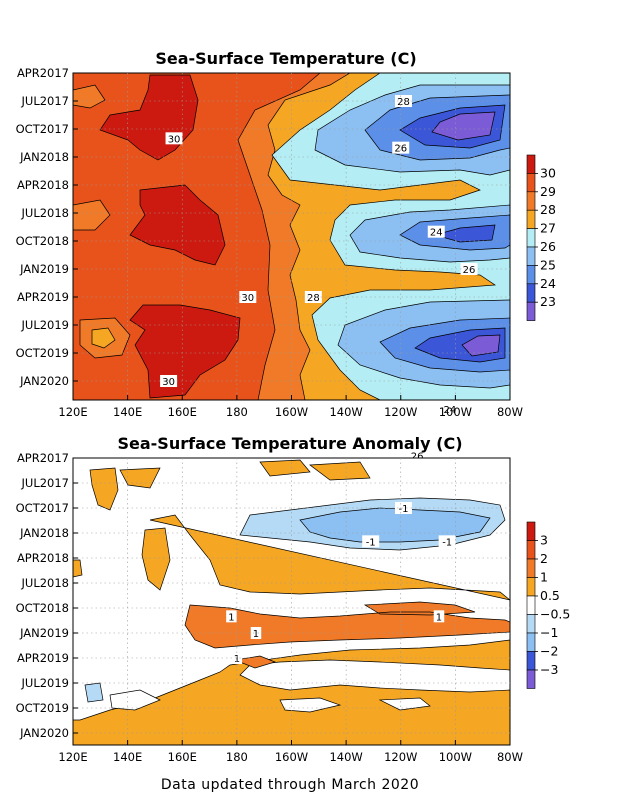 The height and width of the screenshot is (800, 618). Describe the element at coordinates (289, 443) in the screenshot. I see `anomaly-title: Sea-Surface Temperature Anomaly (C)` at that location.